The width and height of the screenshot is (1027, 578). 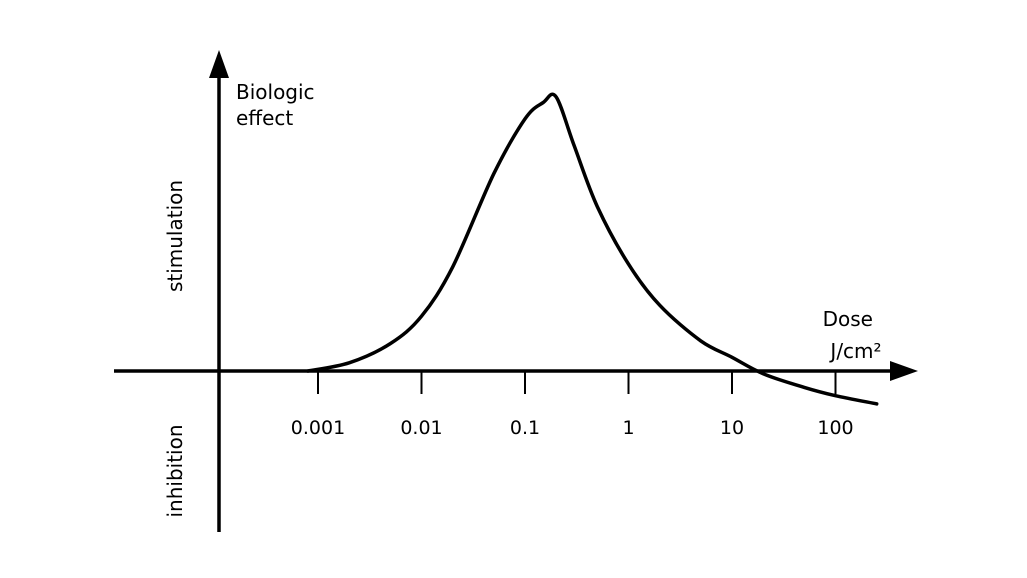 I want to click on x-axis-label-line-1: Dose, so click(x=848, y=319).